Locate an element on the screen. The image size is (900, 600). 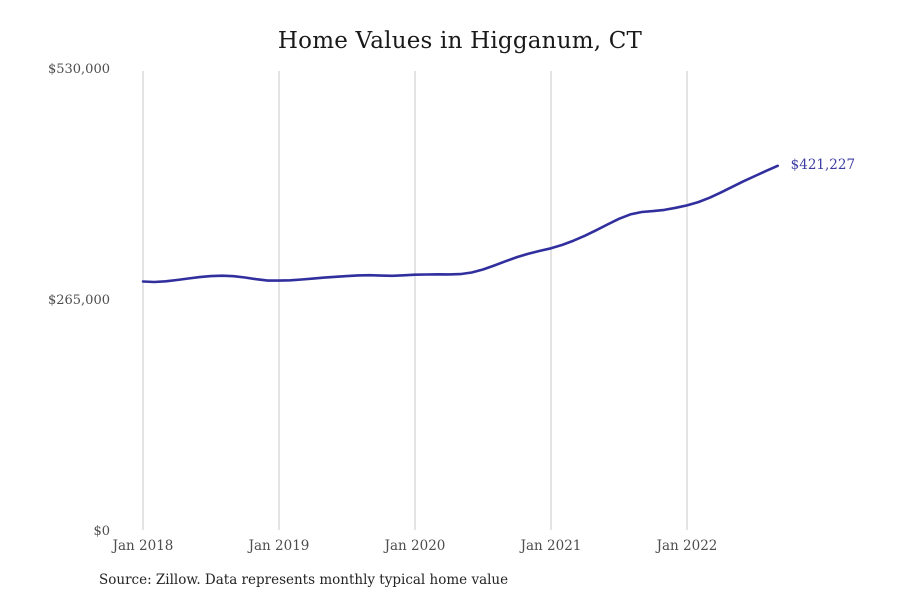
home-value-line is located at coordinates (460, 224).